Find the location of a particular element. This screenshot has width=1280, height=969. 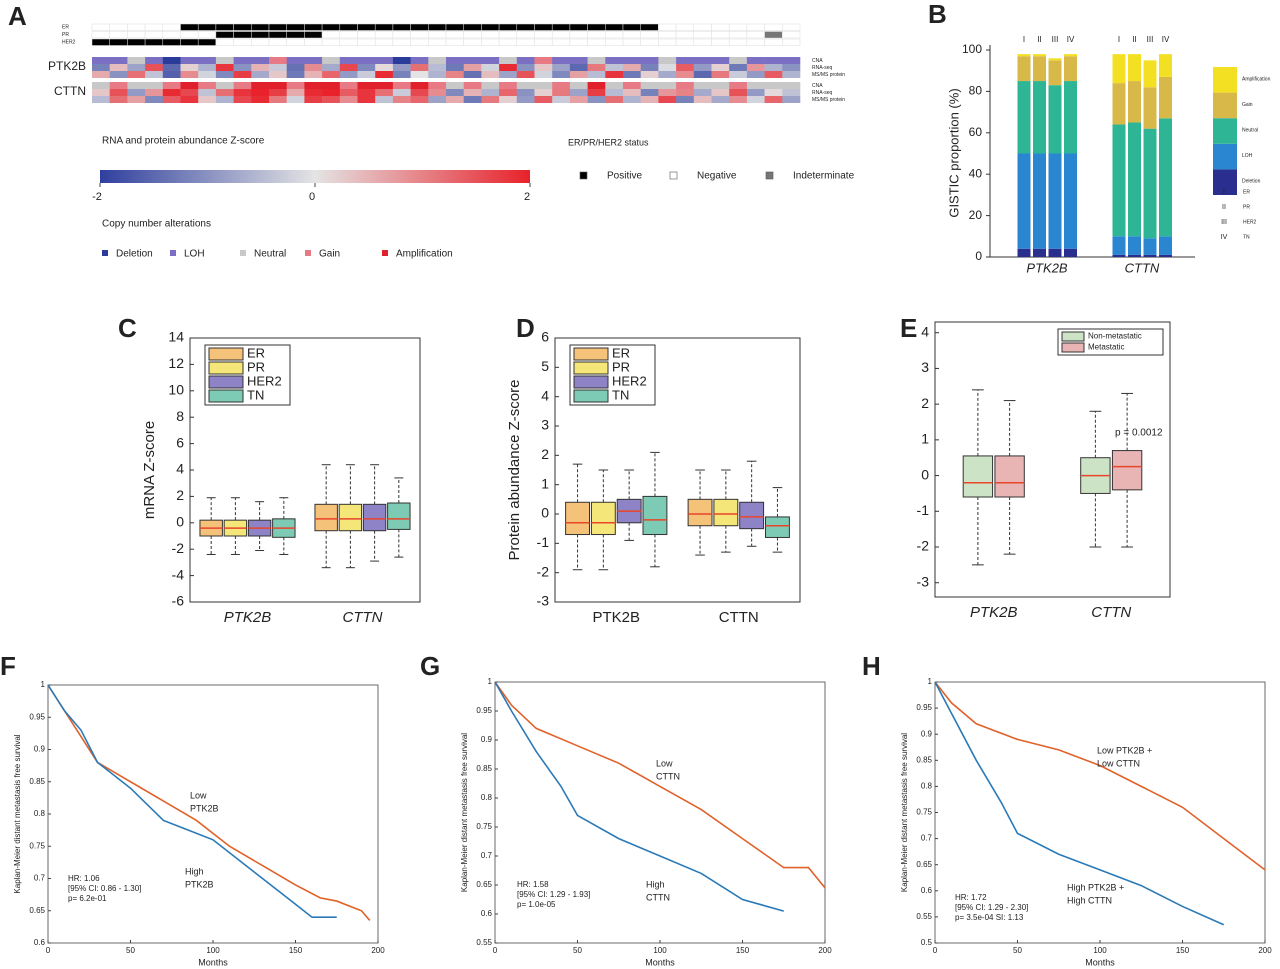

status-legend-title: ER/PR/HER2 status is located at coordinates (608, 142).